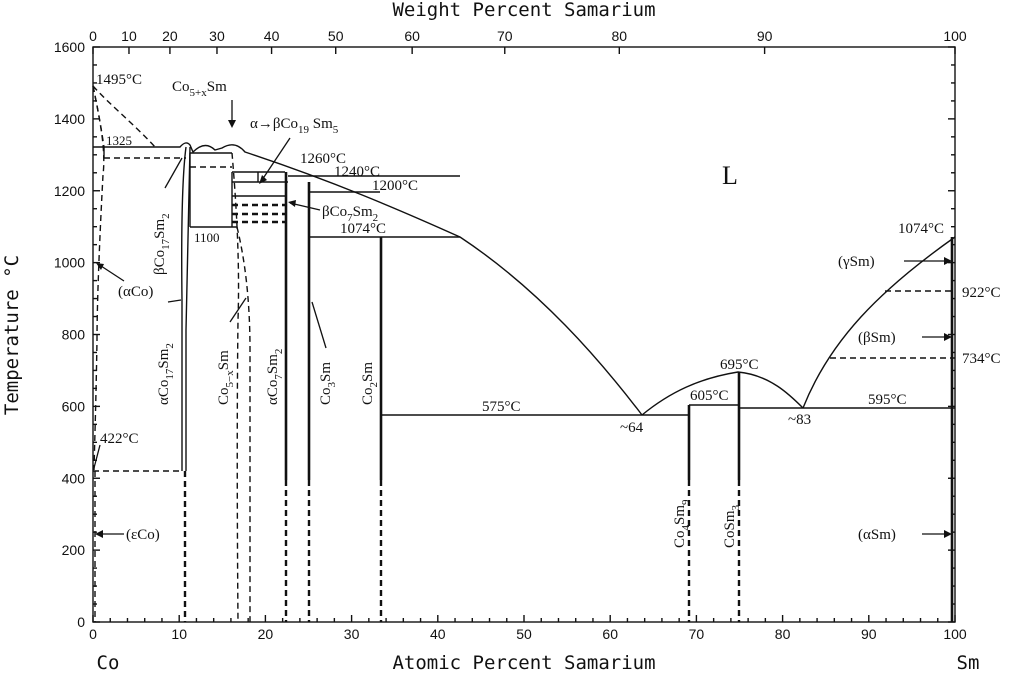 This screenshot has height=673, width=1015. I want to click on label-alpha-beta-co19sm5: α→βCo19 Sm5, so click(294, 126).